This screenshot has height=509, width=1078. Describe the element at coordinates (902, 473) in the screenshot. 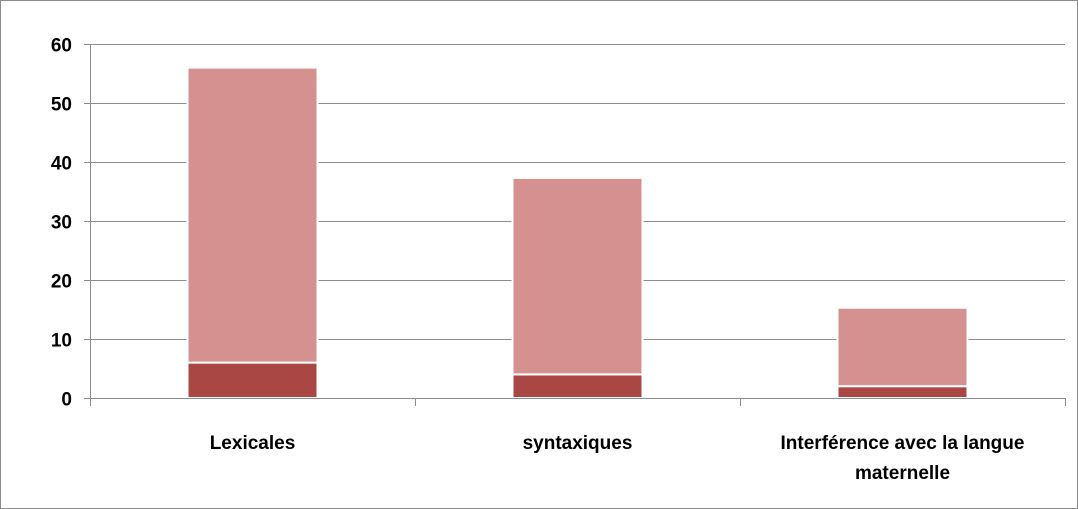

I see `category-label-2-1: maternelle` at that location.